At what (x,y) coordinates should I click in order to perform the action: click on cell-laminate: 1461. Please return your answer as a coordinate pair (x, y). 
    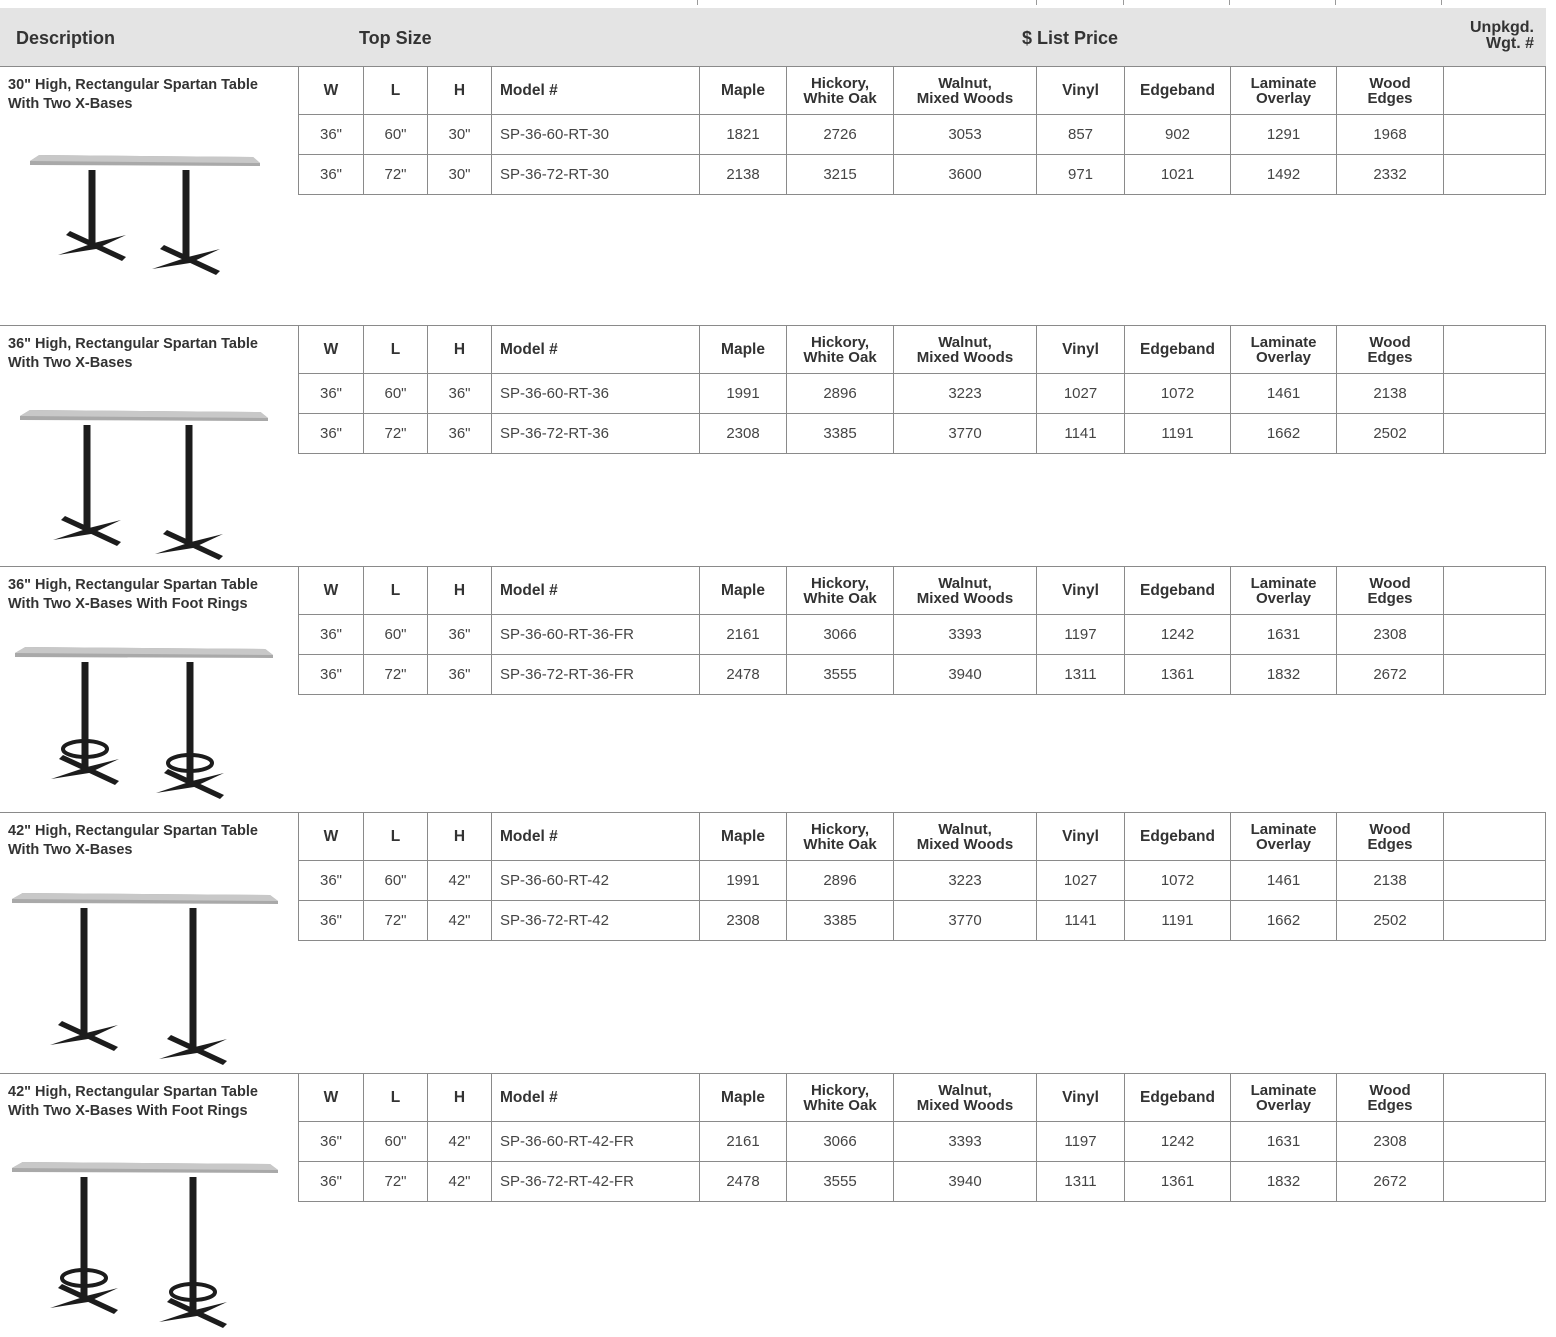
    Looking at the image, I should click on (1284, 393).